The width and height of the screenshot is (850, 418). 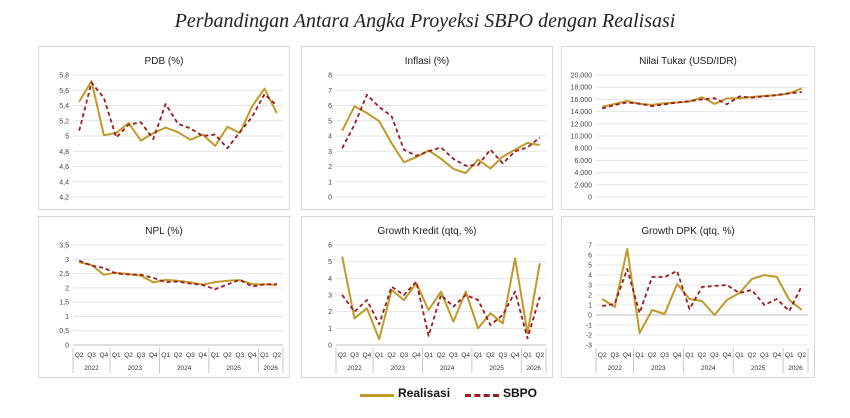 I want to click on y-tick-label: 5,4, so click(x=64, y=106).